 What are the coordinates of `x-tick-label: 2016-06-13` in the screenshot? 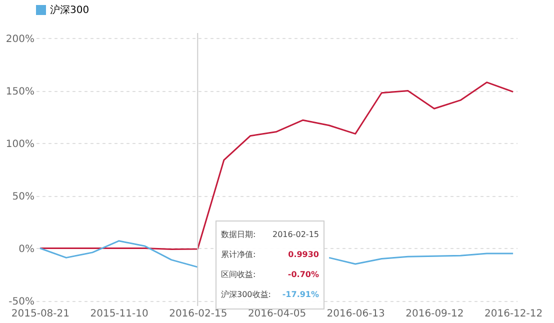 It's located at (355, 314).